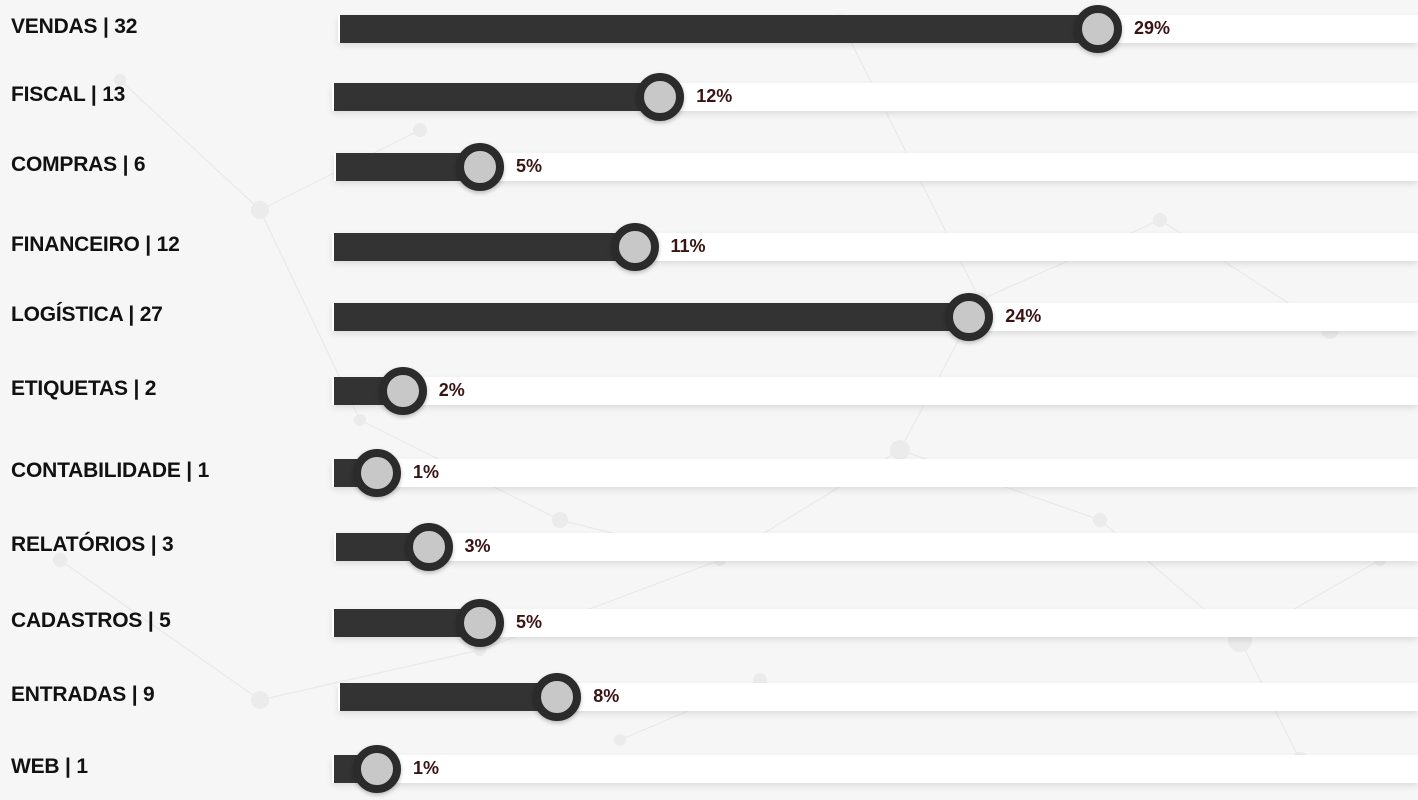 This screenshot has width=1418, height=800. What do you see at coordinates (606, 696) in the screenshot?
I see `value-label: 8%` at bounding box center [606, 696].